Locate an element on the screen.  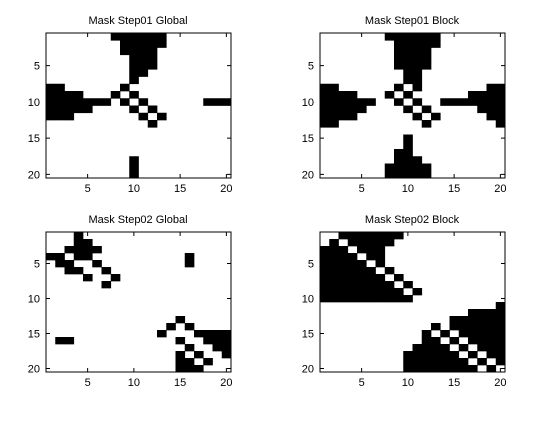
x-tick-label: 15 is located at coordinates (454, 383).